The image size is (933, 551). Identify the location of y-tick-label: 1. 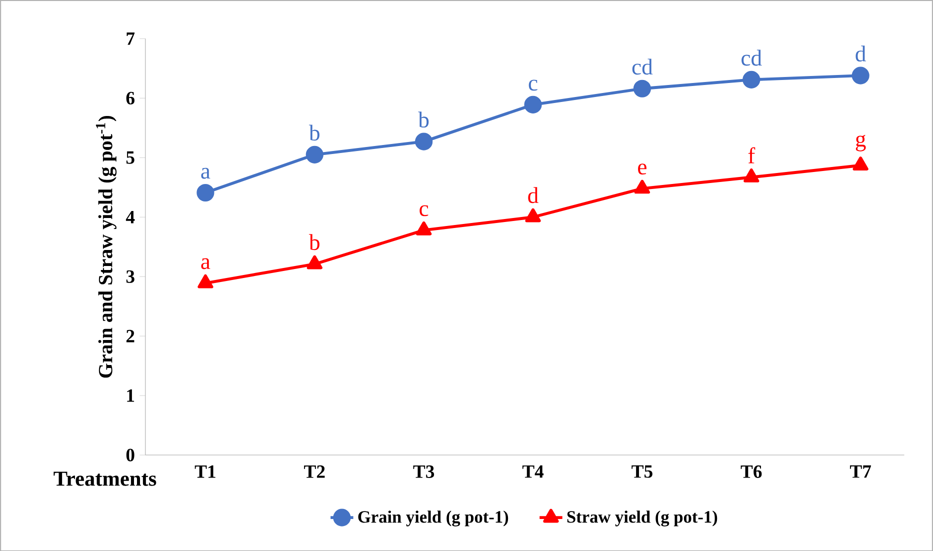
(130, 395).